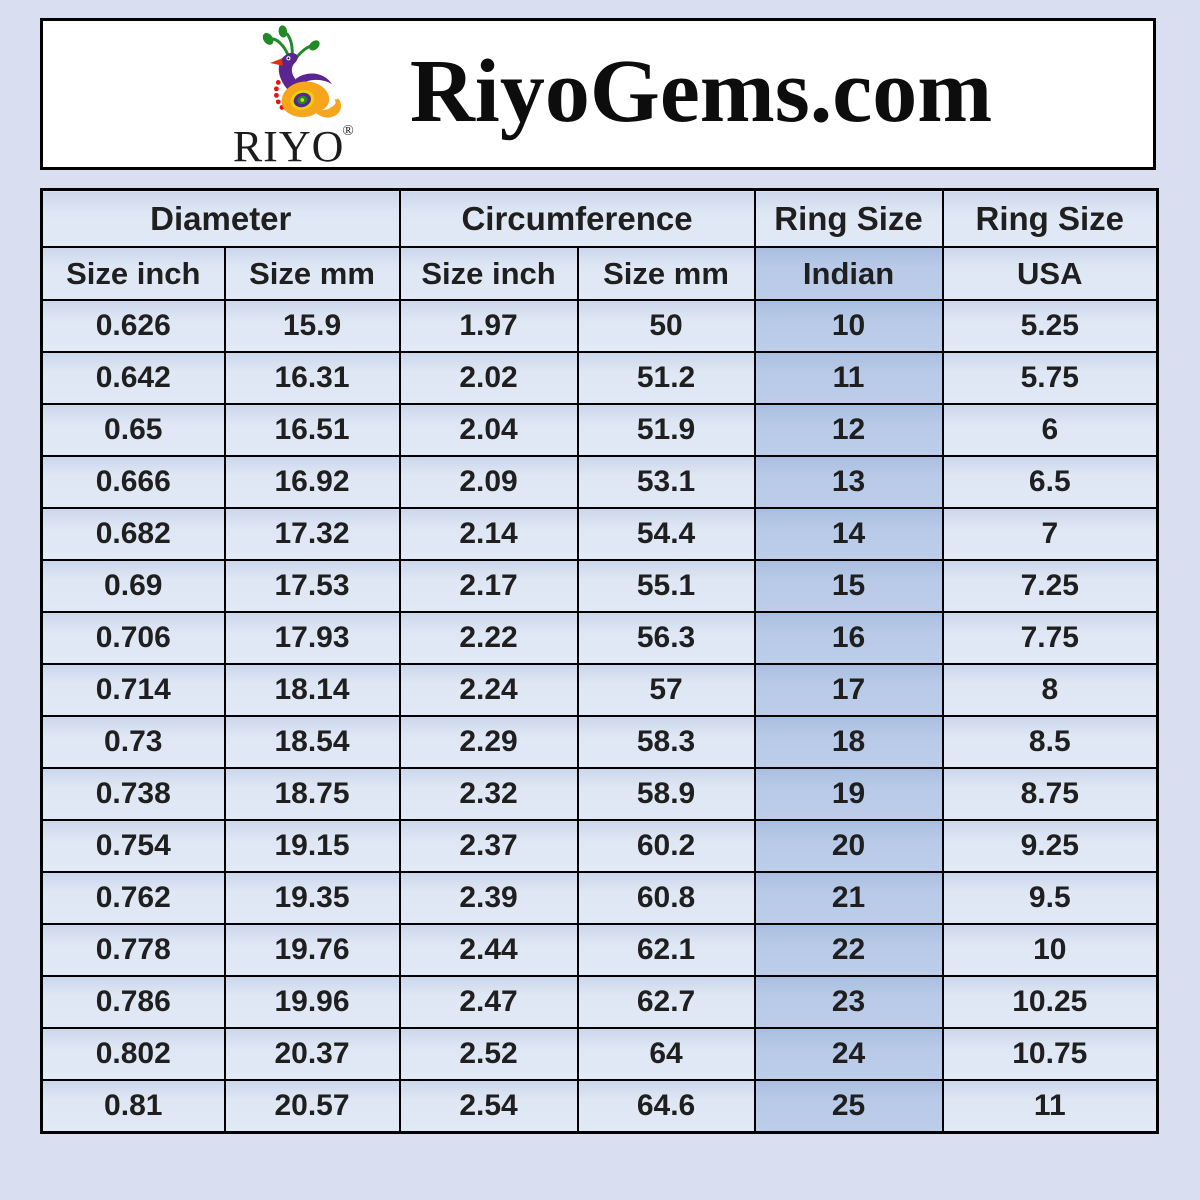 The height and width of the screenshot is (1200, 1200). What do you see at coordinates (666, 273) in the screenshot?
I see `column-header: Size mm` at bounding box center [666, 273].